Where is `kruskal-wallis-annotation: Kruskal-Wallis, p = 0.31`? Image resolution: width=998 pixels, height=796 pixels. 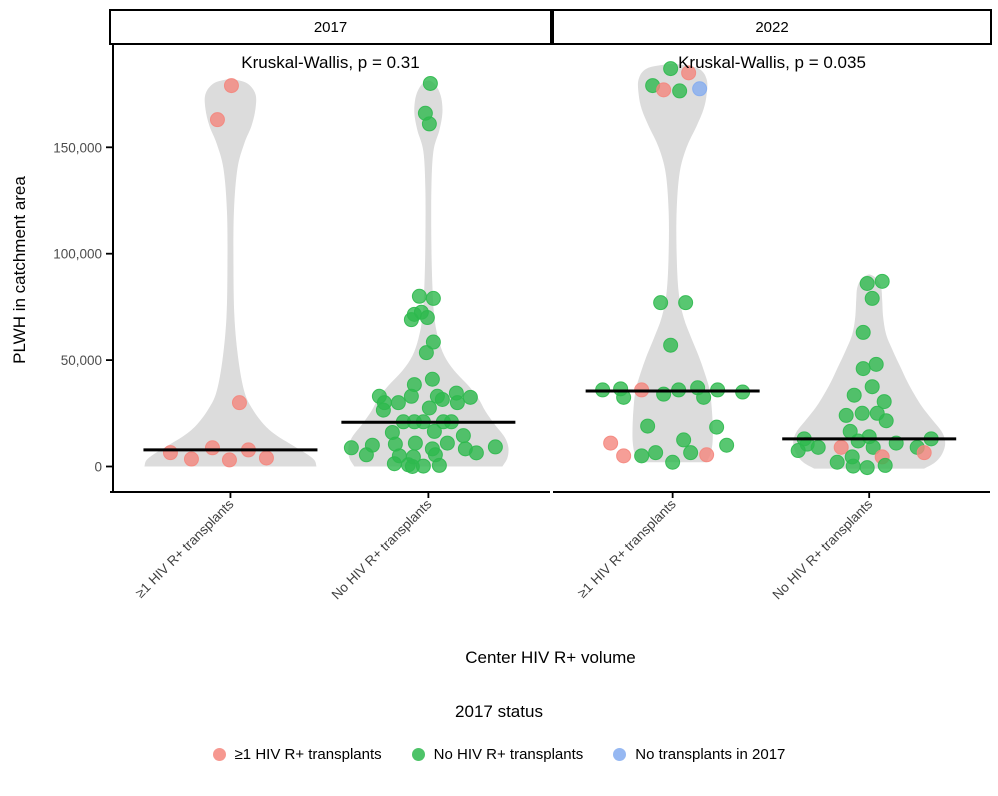
kruskal-wallis-annotation: Kruskal-Wallis, p = 0.31 is located at coordinates (330, 62).